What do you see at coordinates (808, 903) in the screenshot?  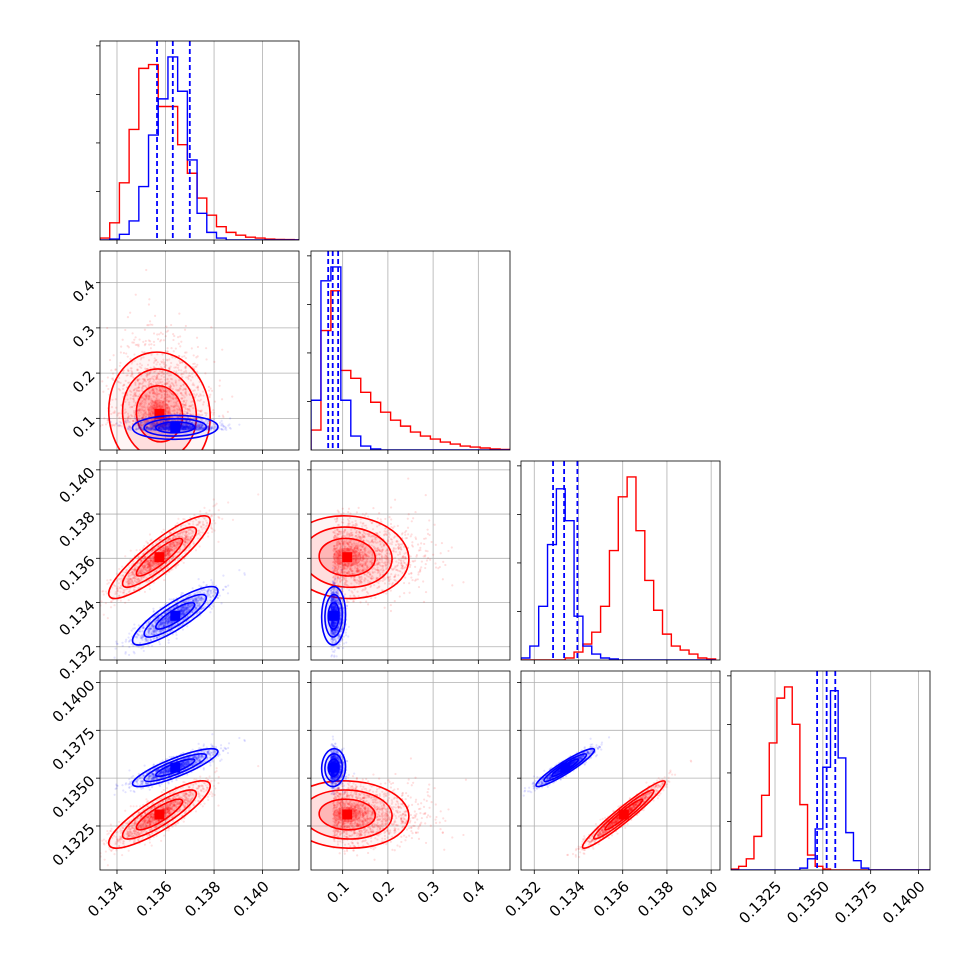 I see `x-tick-label: 0.1350` at bounding box center [808, 903].